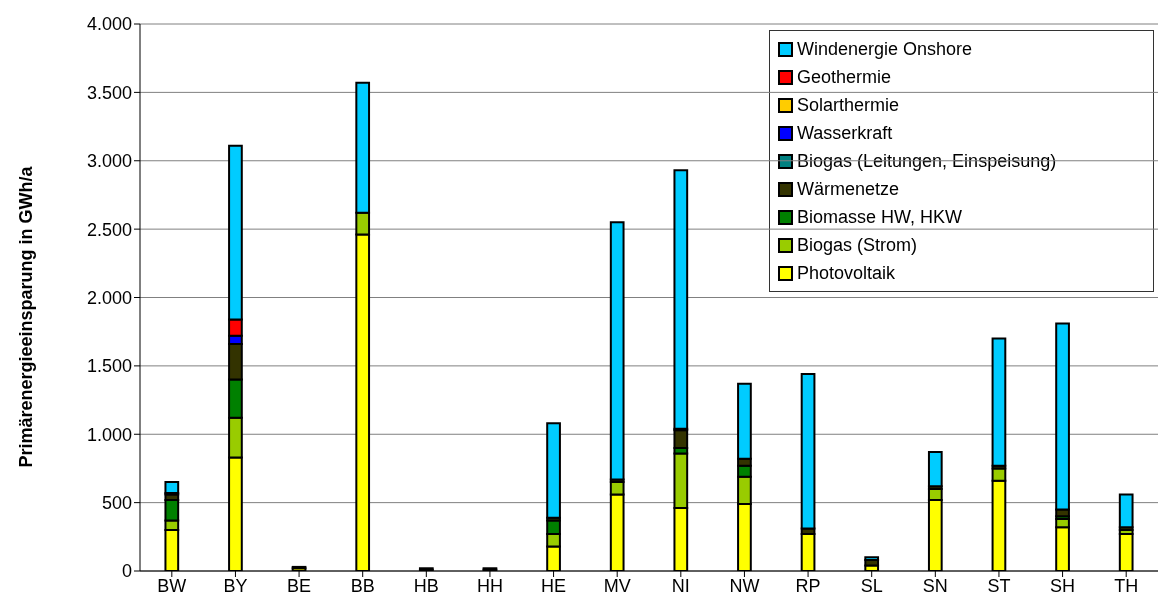 This screenshot has width=1162, height=605. Describe the element at coordinates (126, 571) in the screenshot. I see `y-tick-label: 0` at that location.